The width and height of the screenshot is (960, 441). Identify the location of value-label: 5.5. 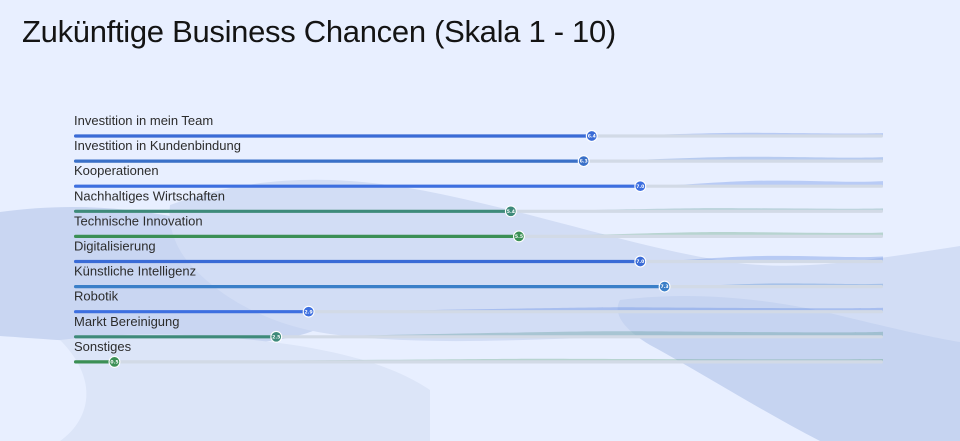
(519, 237).